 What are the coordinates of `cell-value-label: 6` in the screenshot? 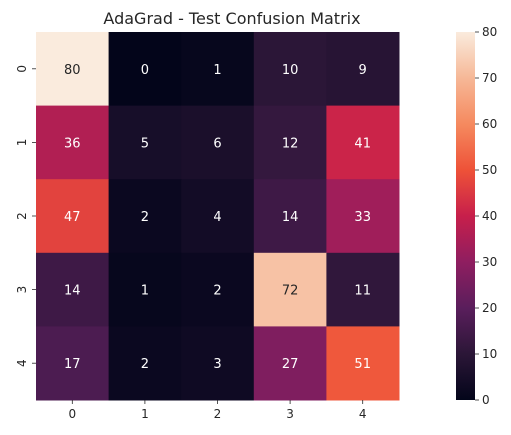 It's located at (217, 143).